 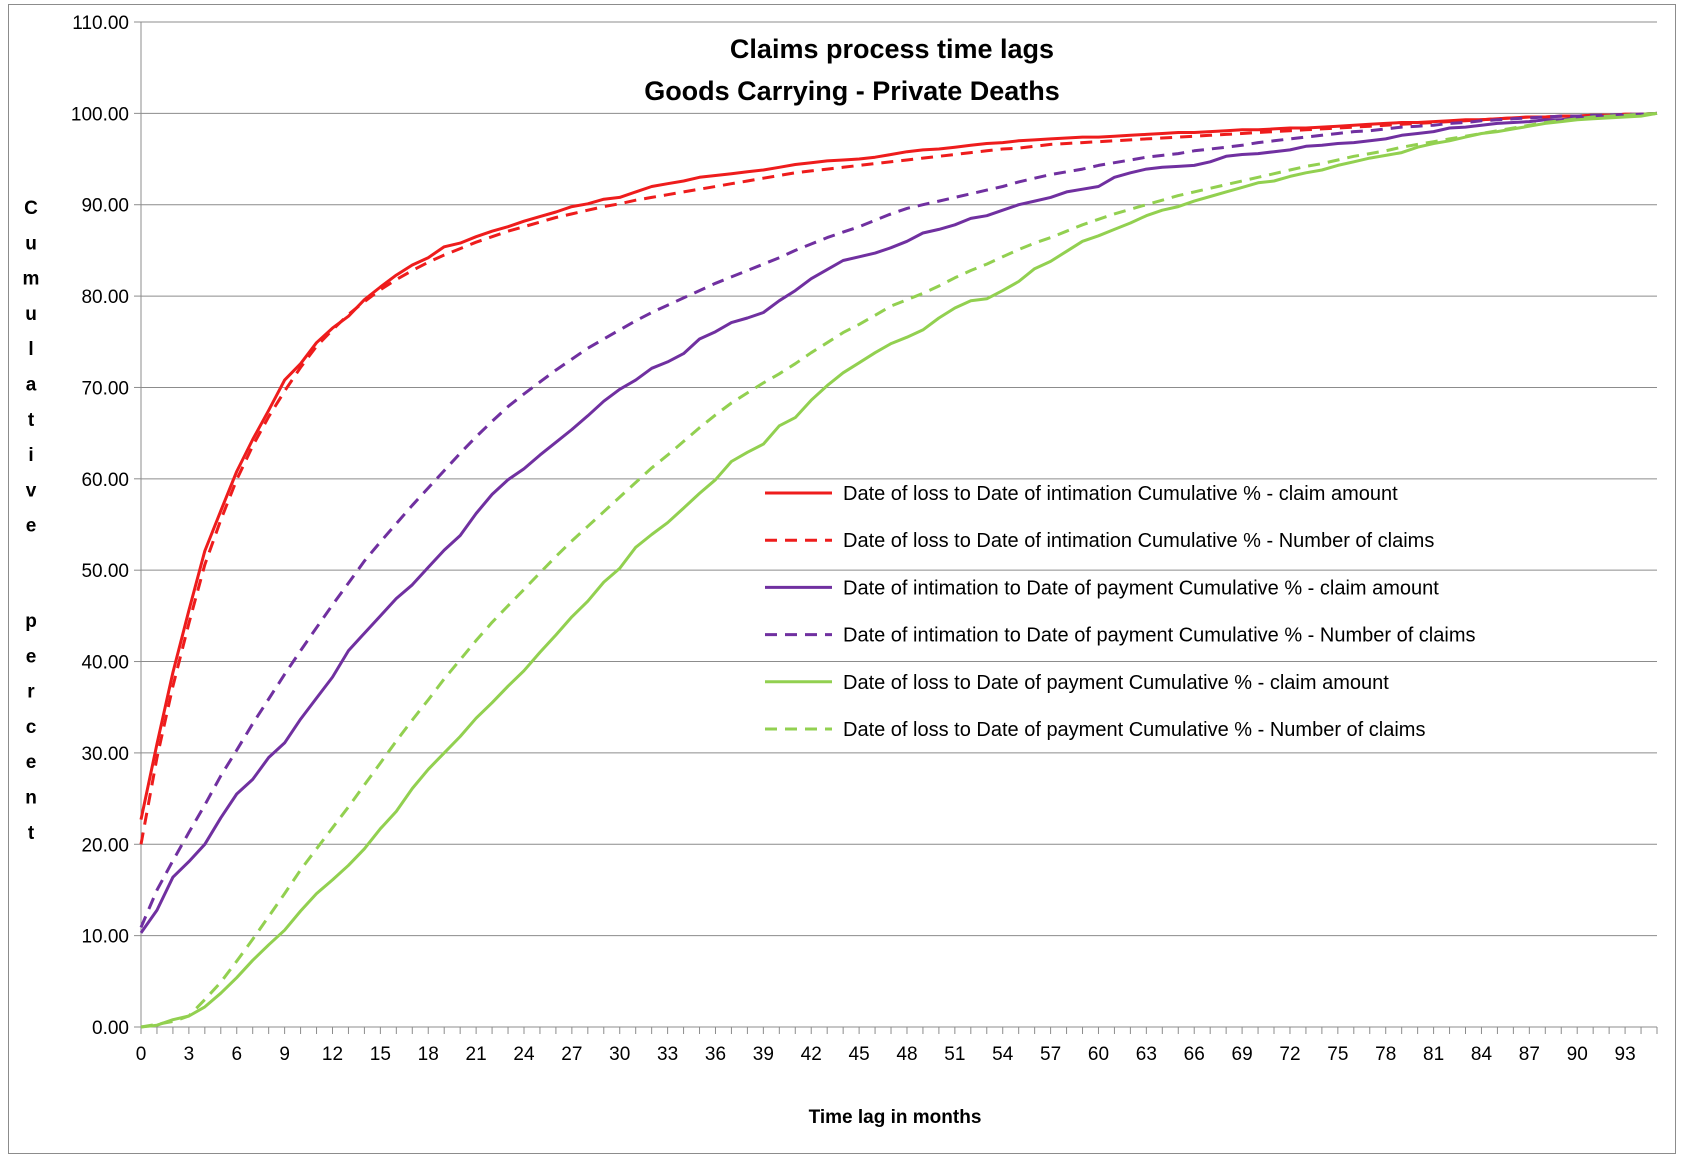 I want to click on x-tick-label: 57, so click(x=1050, y=1054).